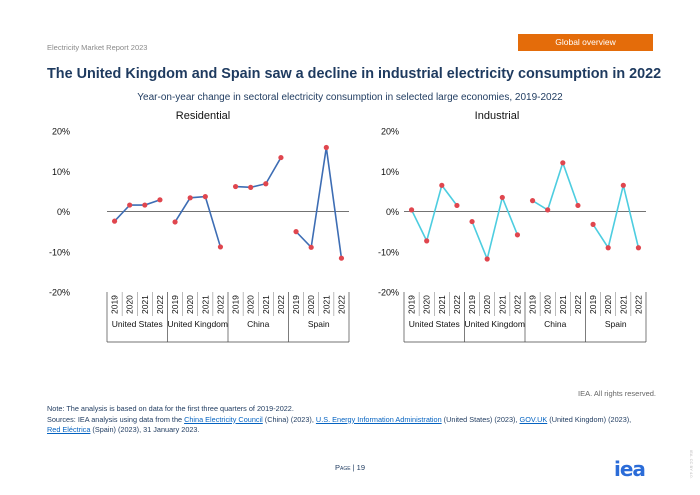 The height and width of the screenshot is (495, 700). What do you see at coordinates (388, 293) in the screenshot?
I see `y-tick-label: -20%` at bounding box center [388, 293].